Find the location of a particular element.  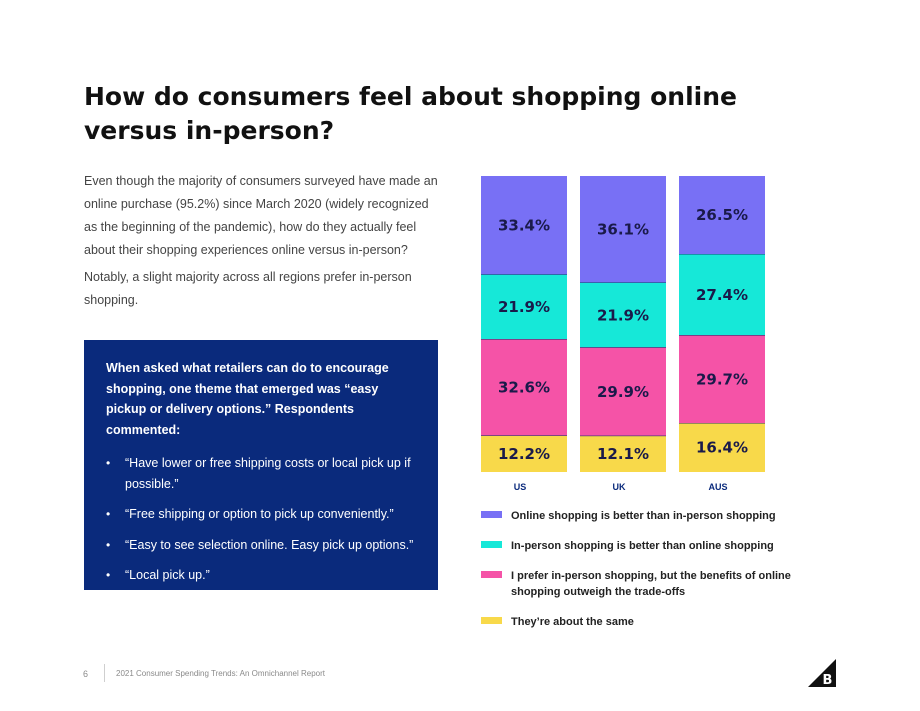

data-label: 29.7% is located at coordinates (722, 380).